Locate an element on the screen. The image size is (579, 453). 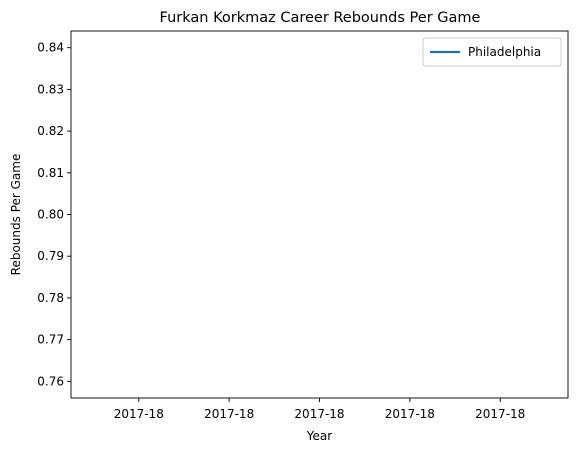
legend-box is located at coordinates (492, 52).